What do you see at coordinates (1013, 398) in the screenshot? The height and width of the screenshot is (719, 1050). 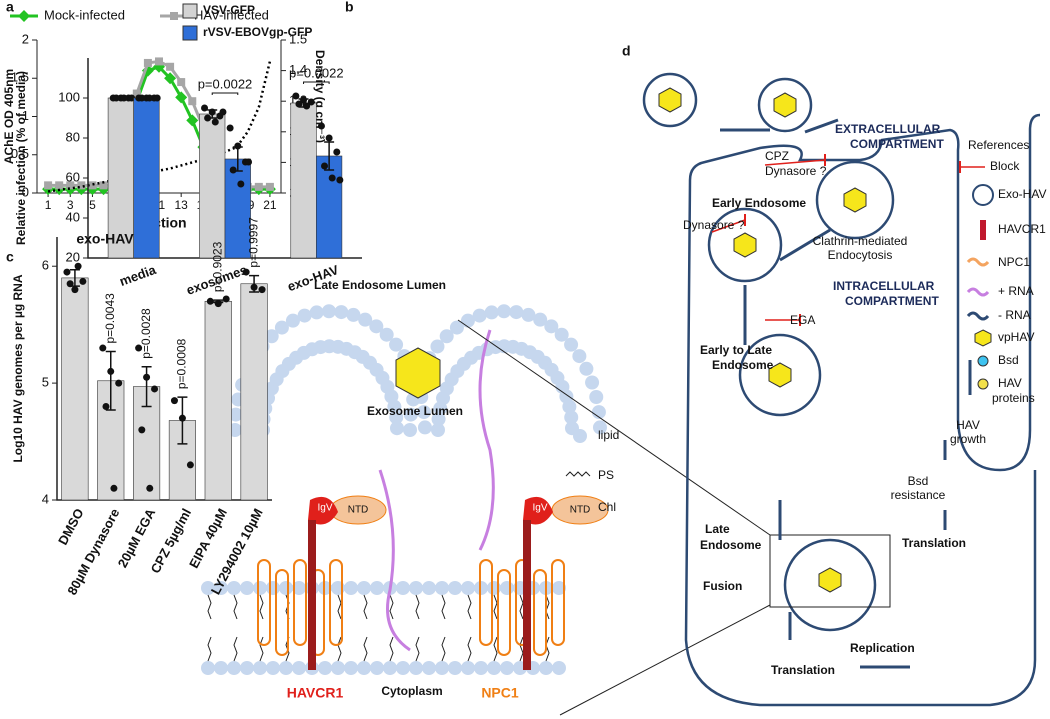 I see `ref-label: proteins` at bounding box center [1013, 398].